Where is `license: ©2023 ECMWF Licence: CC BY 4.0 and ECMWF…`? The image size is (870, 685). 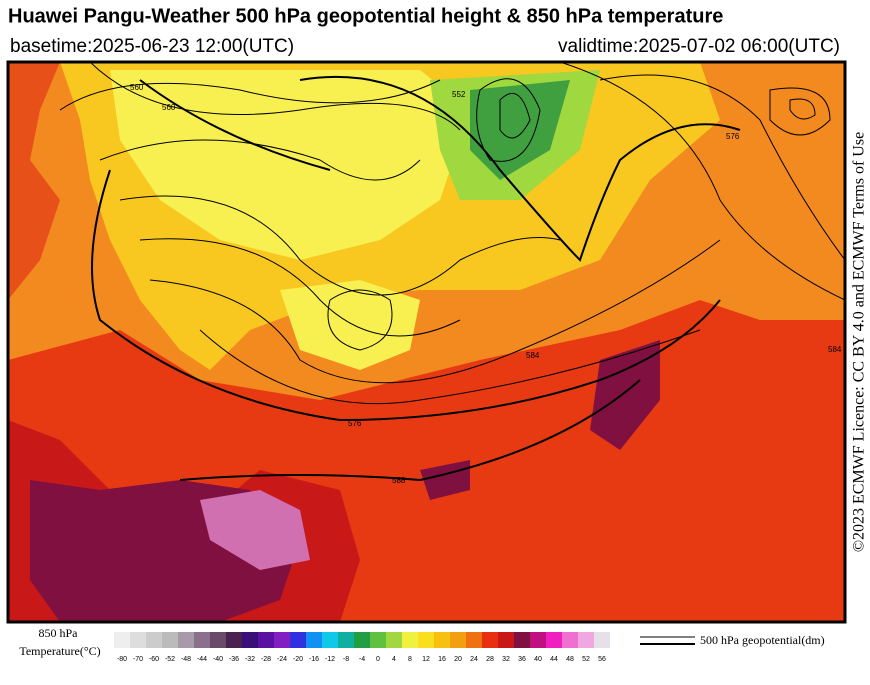 license: ©2023 ECMWF Licence: CC BY 4.0 and ECMWF… is located at coordinates (859, 342).